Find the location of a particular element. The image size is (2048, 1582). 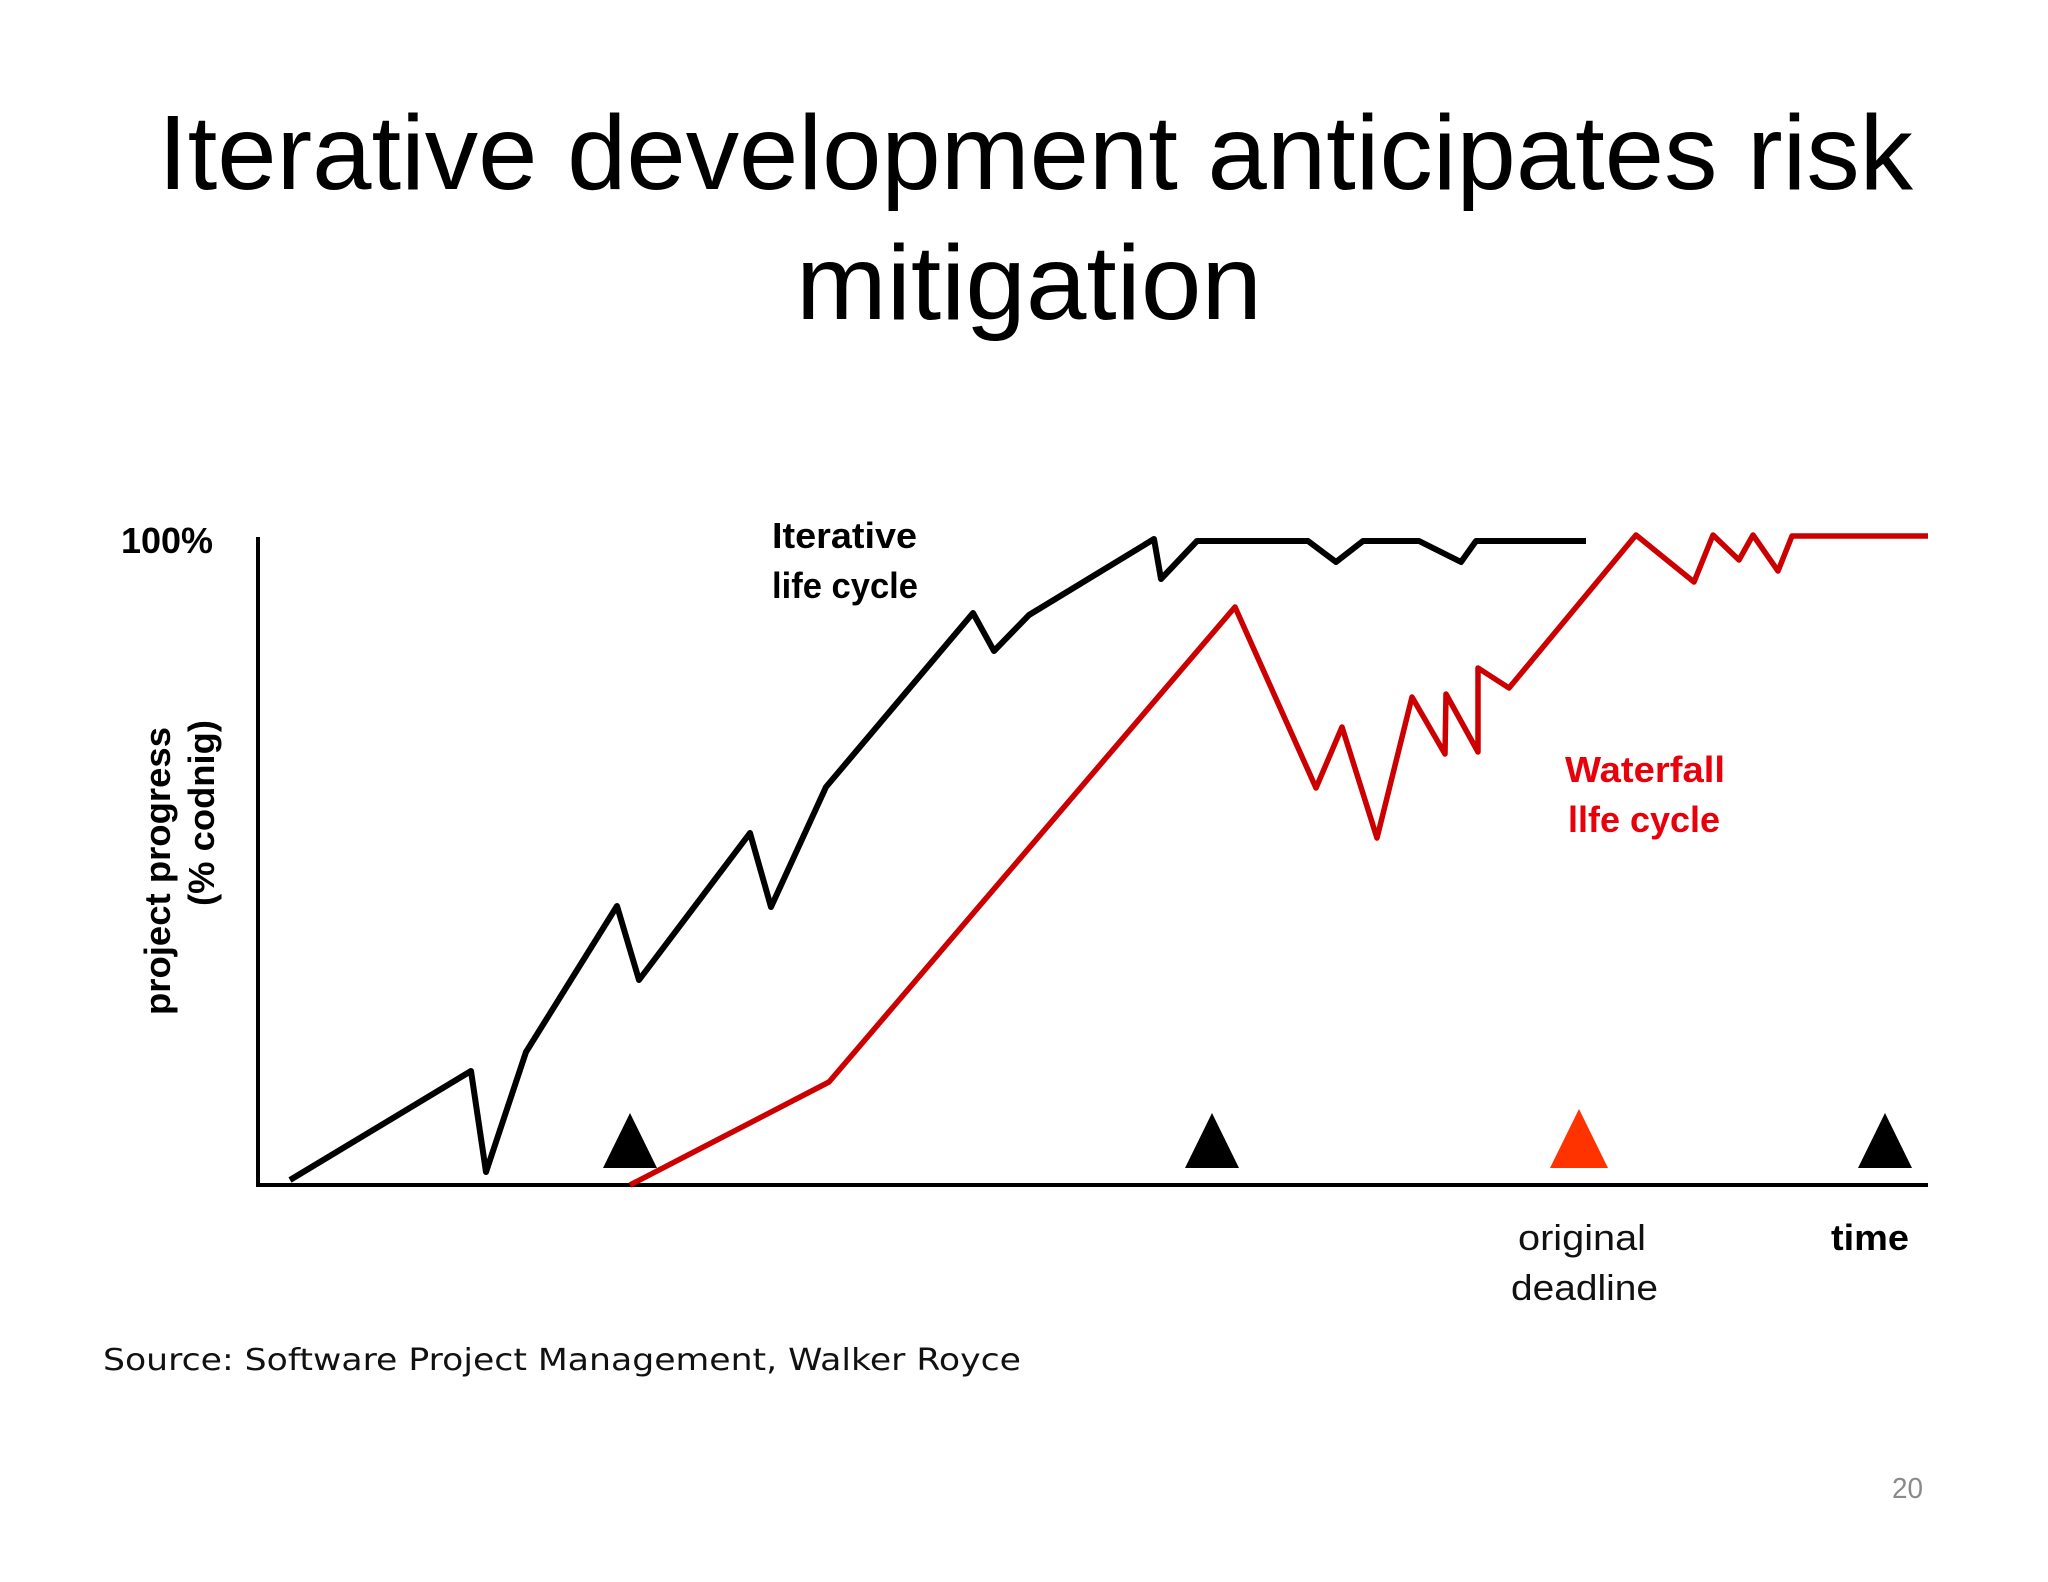

y-tick-100: 100% is located at coordinates (167, 540).